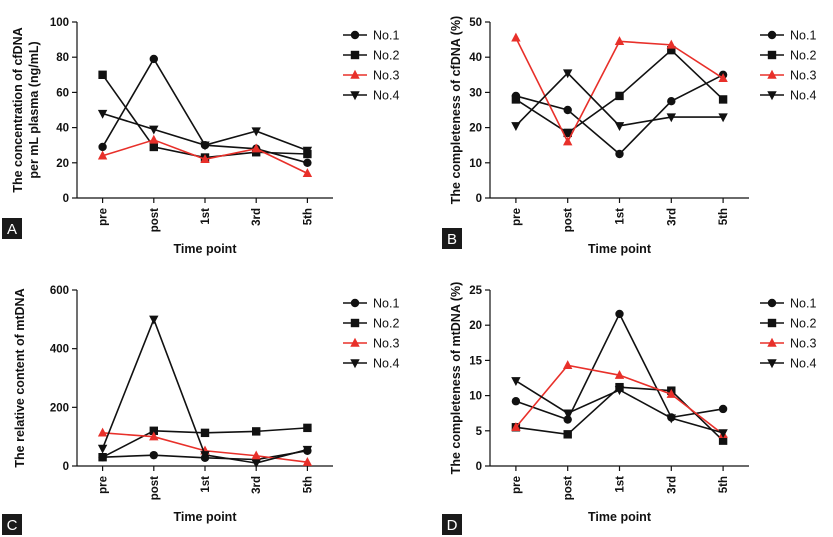 This screenshot has height=537, width=833. Describe the element at coordinates (803, 36) in the screenshot. I see `legend-label: No.1` at that location.